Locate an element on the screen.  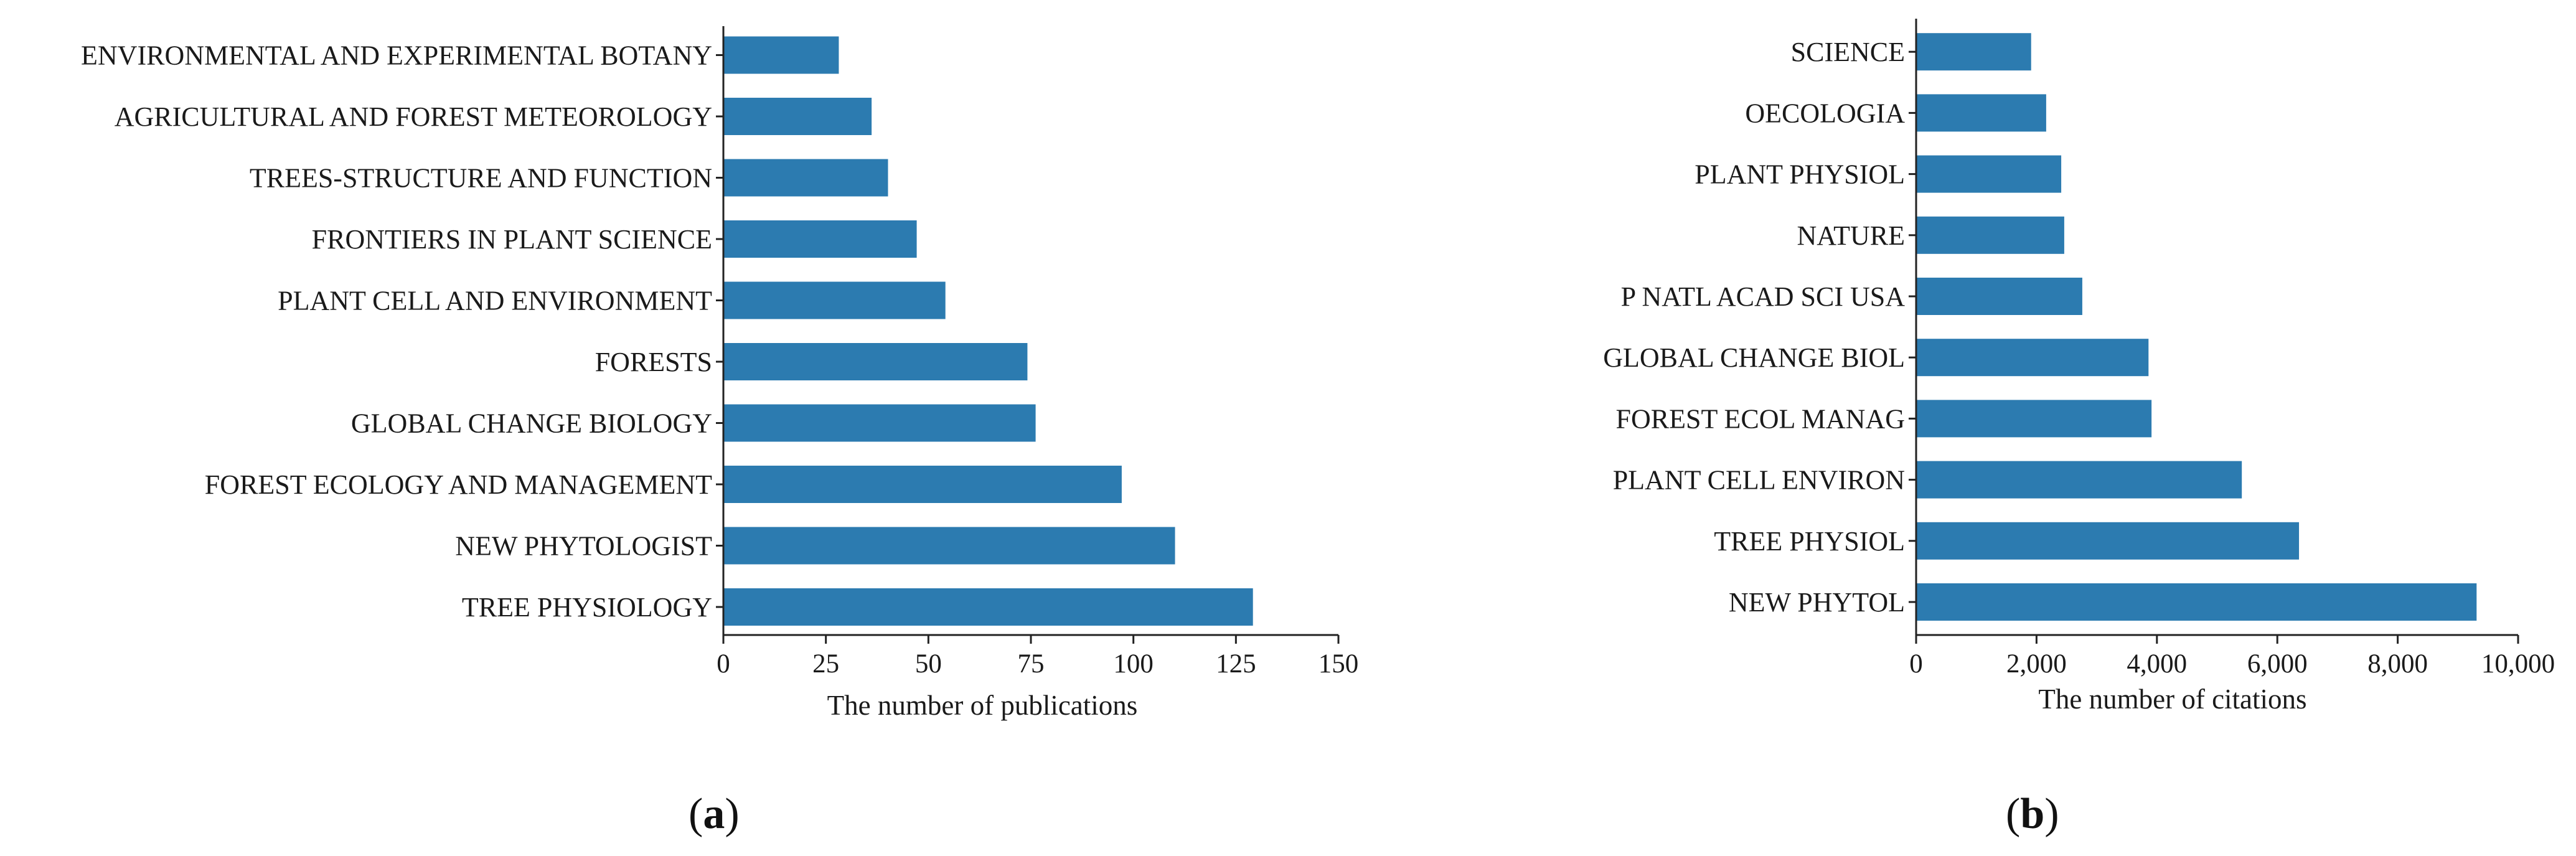
x-tick-label-b-5: 10,000 is located at coordinates (2518, 664).